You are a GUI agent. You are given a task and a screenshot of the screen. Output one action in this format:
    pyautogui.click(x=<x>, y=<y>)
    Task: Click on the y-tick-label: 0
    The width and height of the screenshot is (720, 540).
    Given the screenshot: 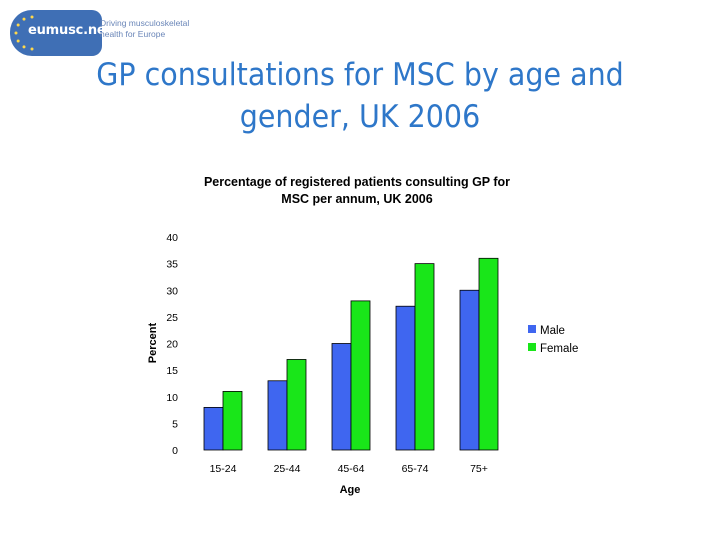 What is the action you would take?
    pyautogui.click(x=175, y=451)
    